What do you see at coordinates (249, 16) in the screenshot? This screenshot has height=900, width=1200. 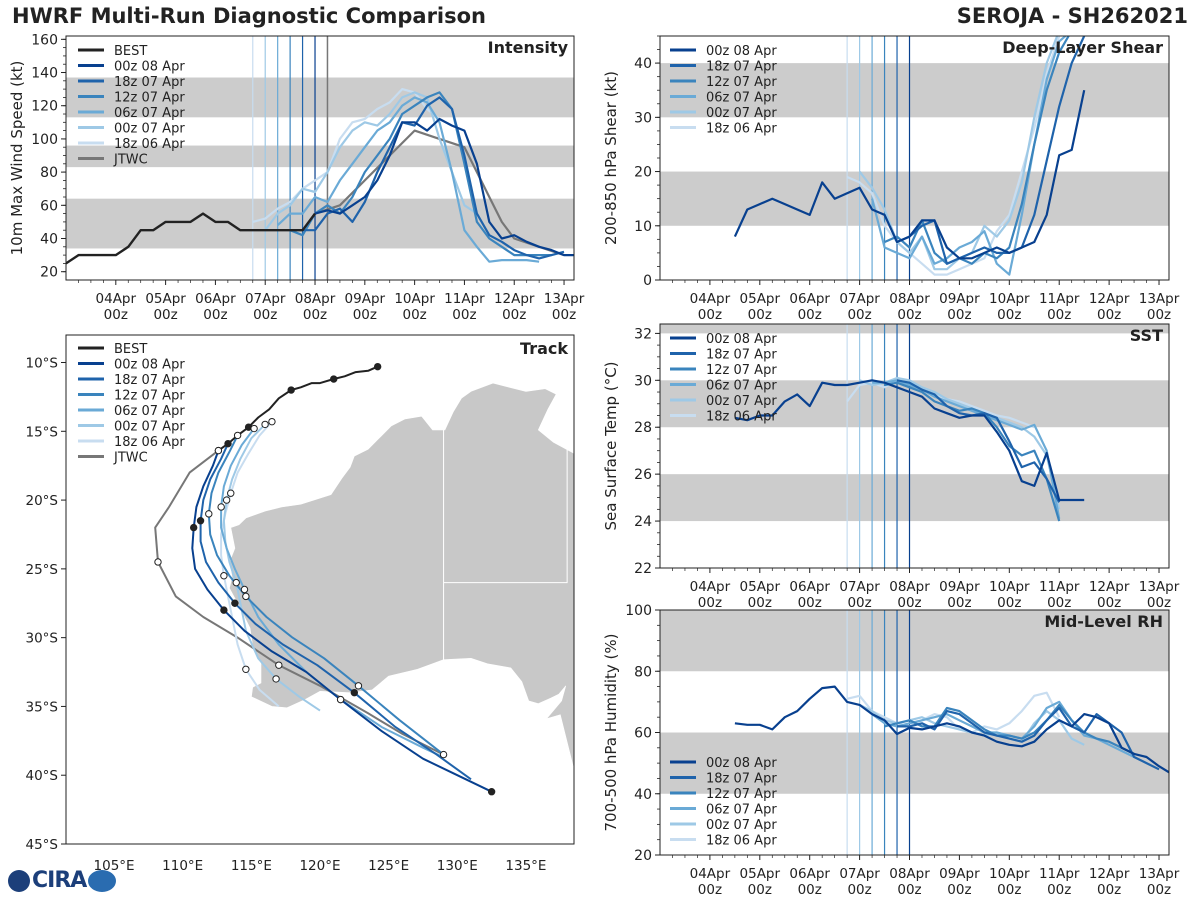 I see `page-title: HWRF Multi-Run Diagnostic Comparison` at bounding box center [249, 16].